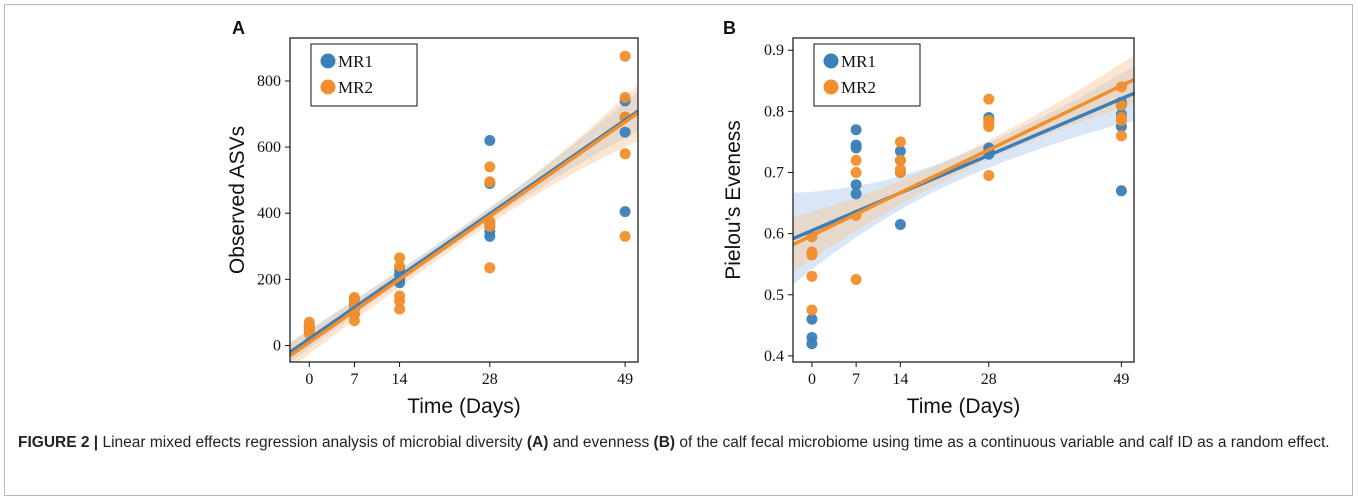 This screenshot has width=1358, height=501. I want to click on regression-line-mr1, so click(963, 166).